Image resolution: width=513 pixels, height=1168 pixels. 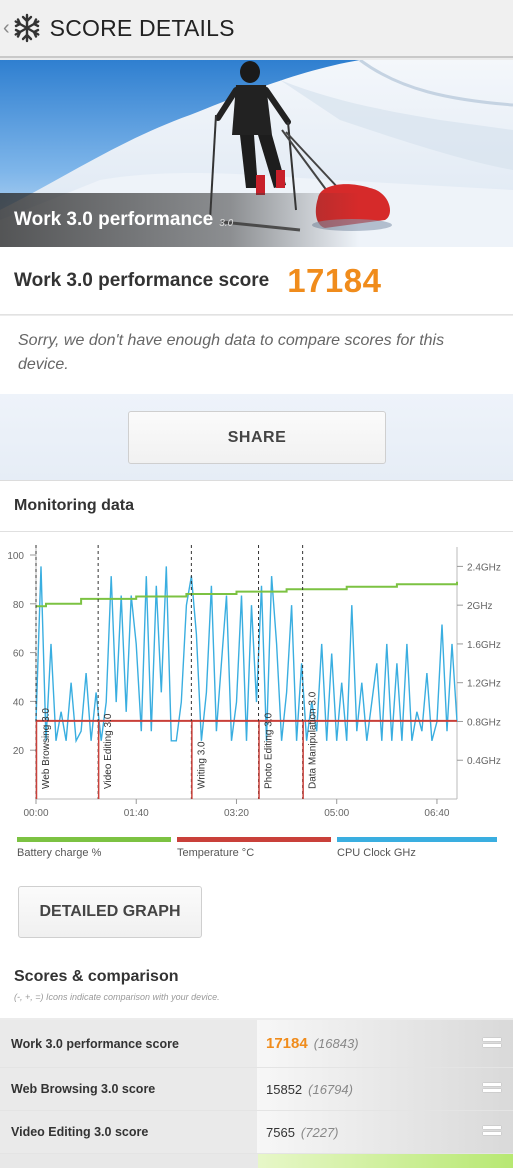 I want to click on y-left-tick-label: 60, so click(x=19, y=654).